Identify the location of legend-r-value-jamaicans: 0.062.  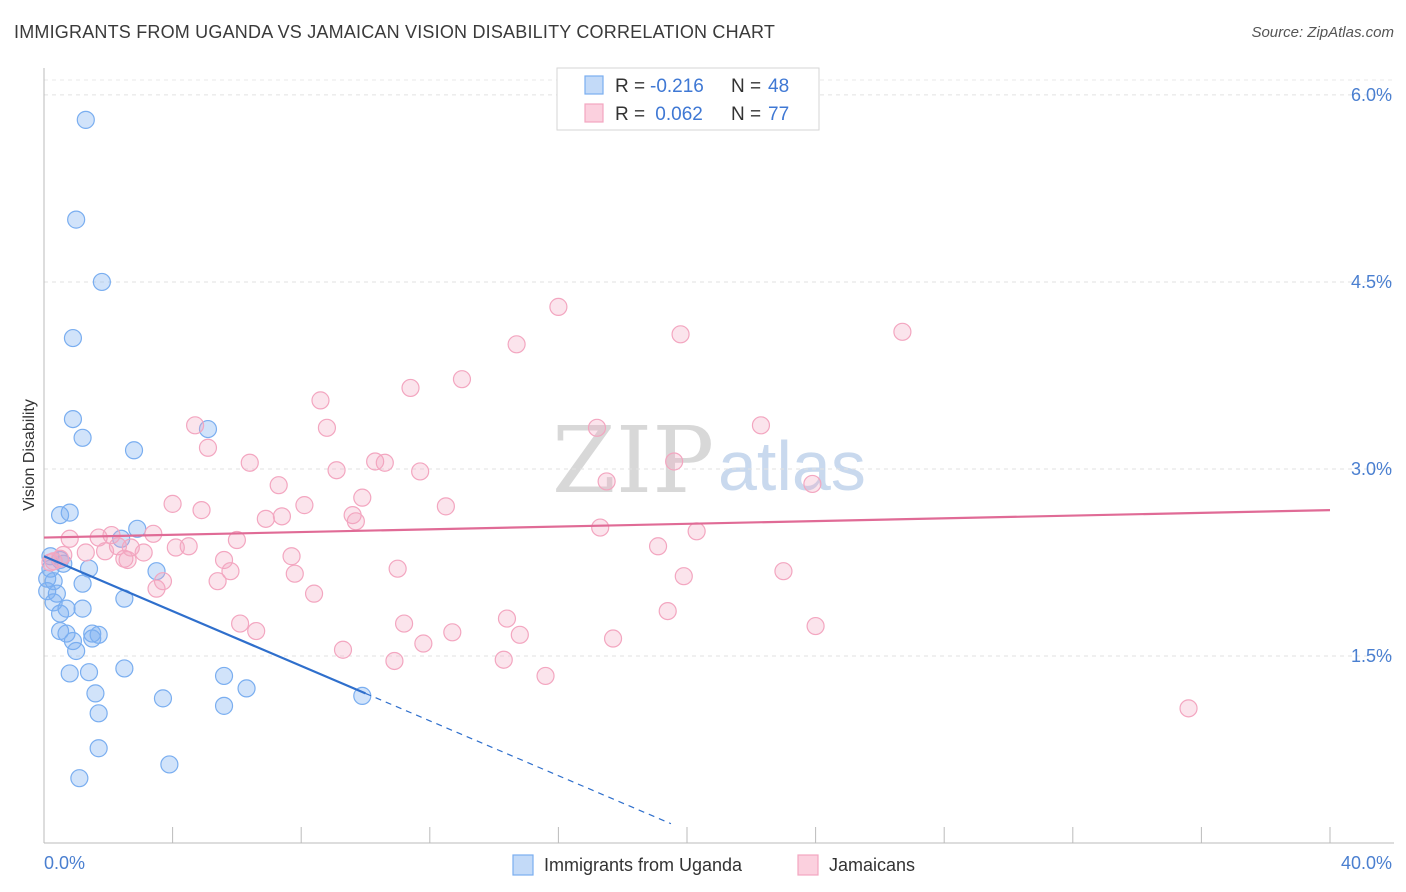
(676, 114).